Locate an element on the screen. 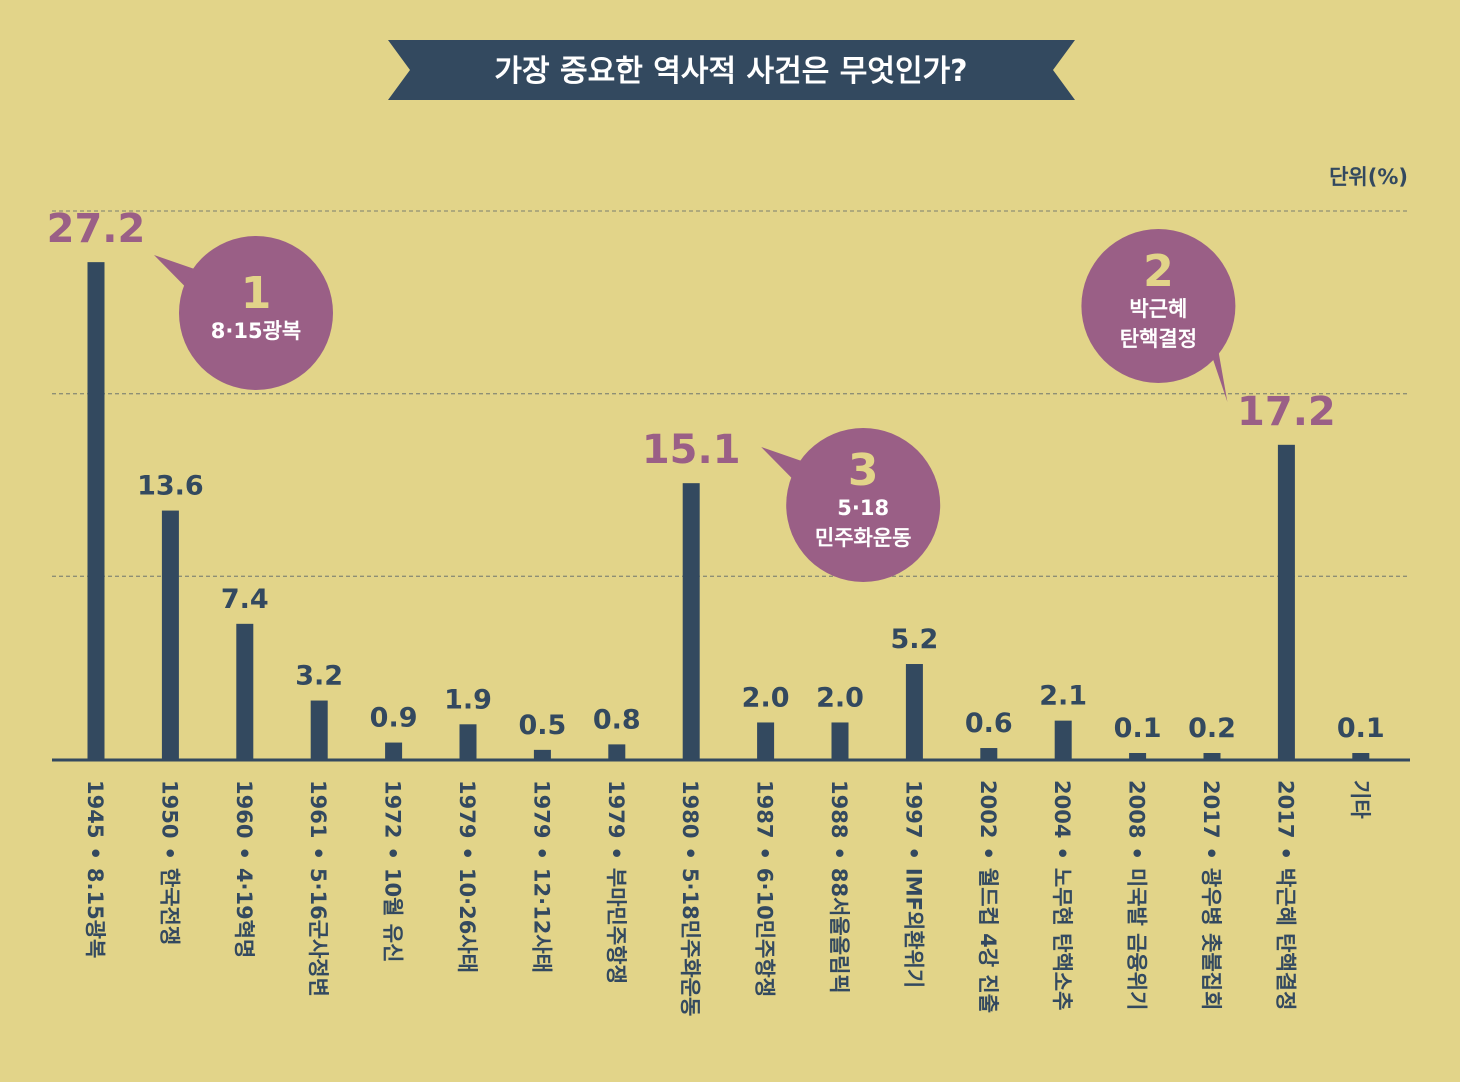 This screenshot has height=1082, width=1460. category-year-6: 1979 is located at coordinates (541, 809).